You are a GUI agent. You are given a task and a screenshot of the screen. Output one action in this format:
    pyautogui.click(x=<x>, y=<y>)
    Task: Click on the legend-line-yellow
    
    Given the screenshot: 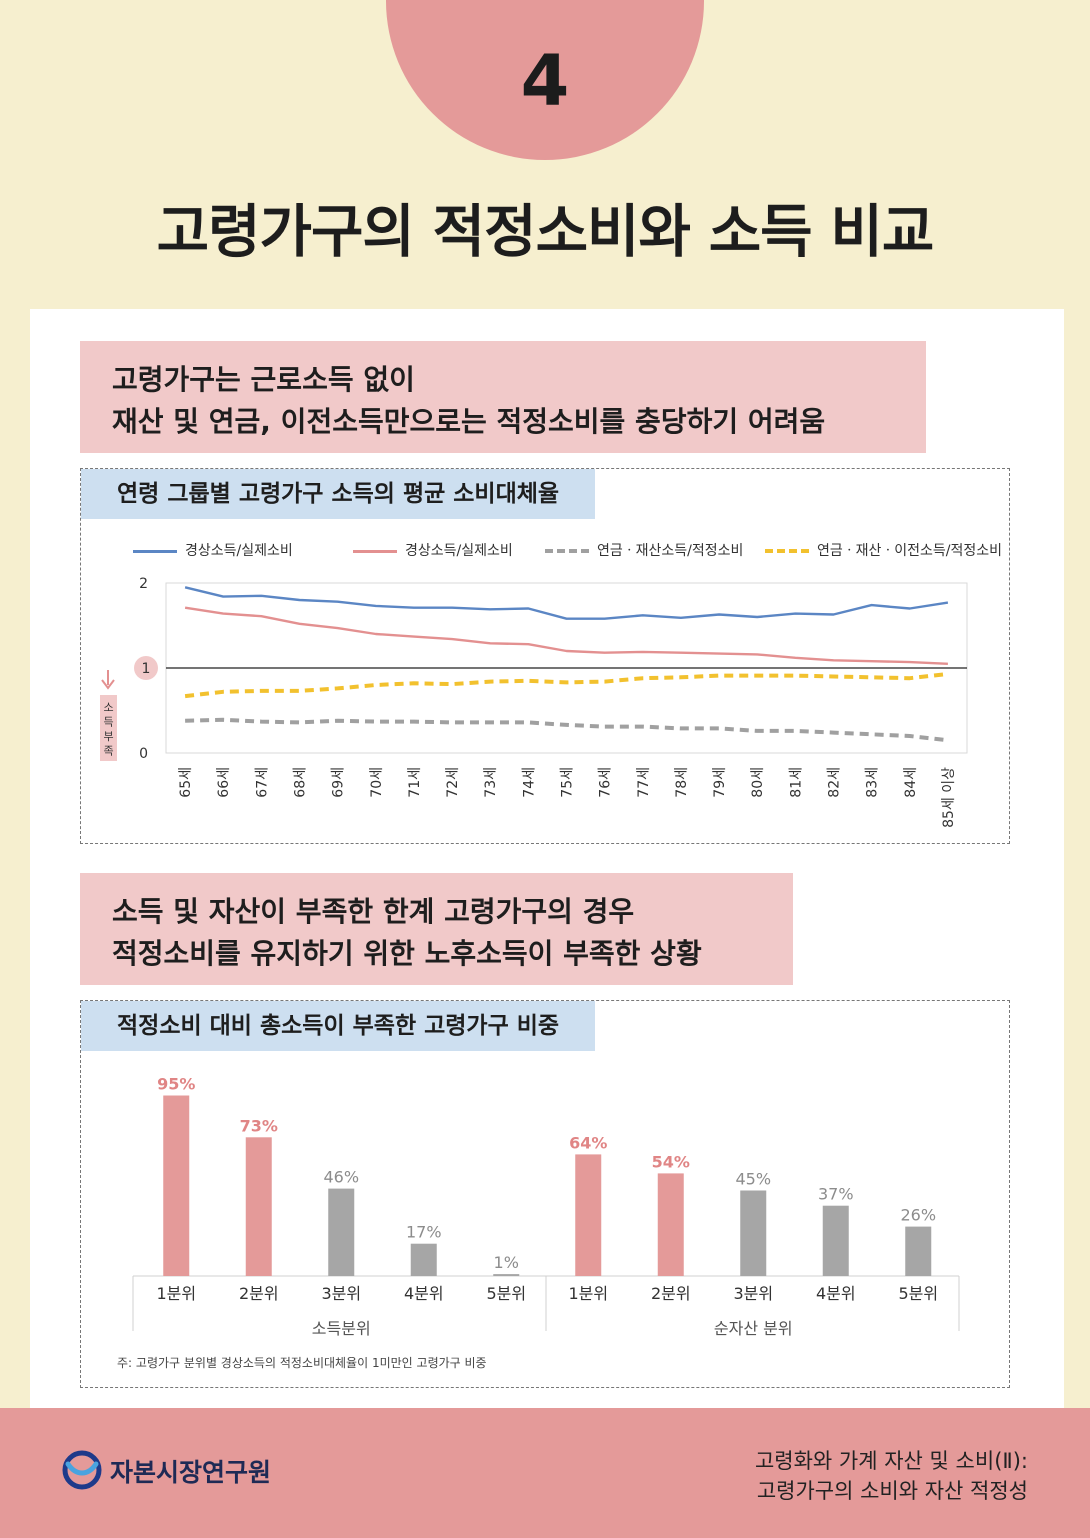 What is the action you would take?
    pyautogui.click(x=787, y=551)
    